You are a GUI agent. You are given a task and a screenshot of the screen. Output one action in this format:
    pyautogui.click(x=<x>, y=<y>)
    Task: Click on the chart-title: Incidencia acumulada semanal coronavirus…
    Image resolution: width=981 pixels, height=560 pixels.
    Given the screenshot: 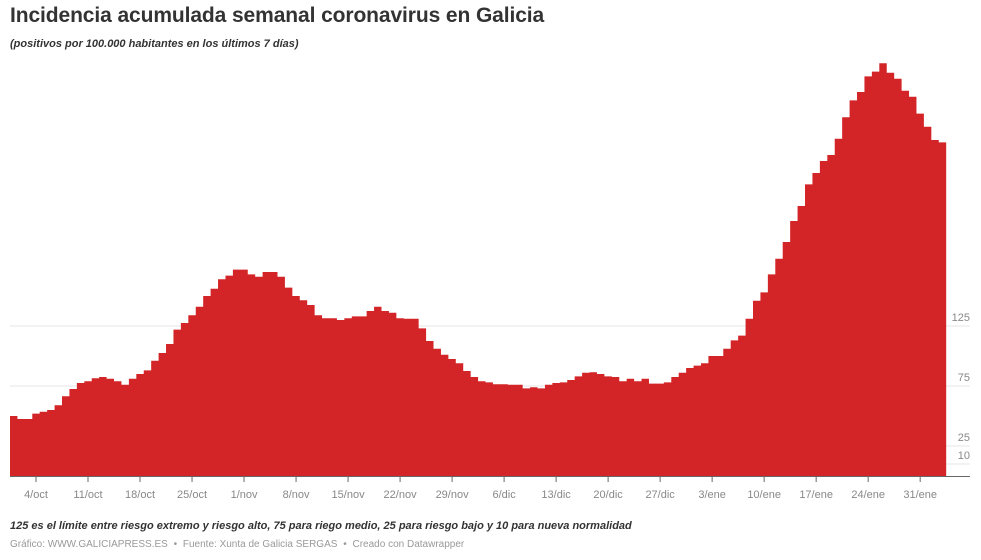 What is the action you would take?
    pyautogui.click(x=277, y=15)
    